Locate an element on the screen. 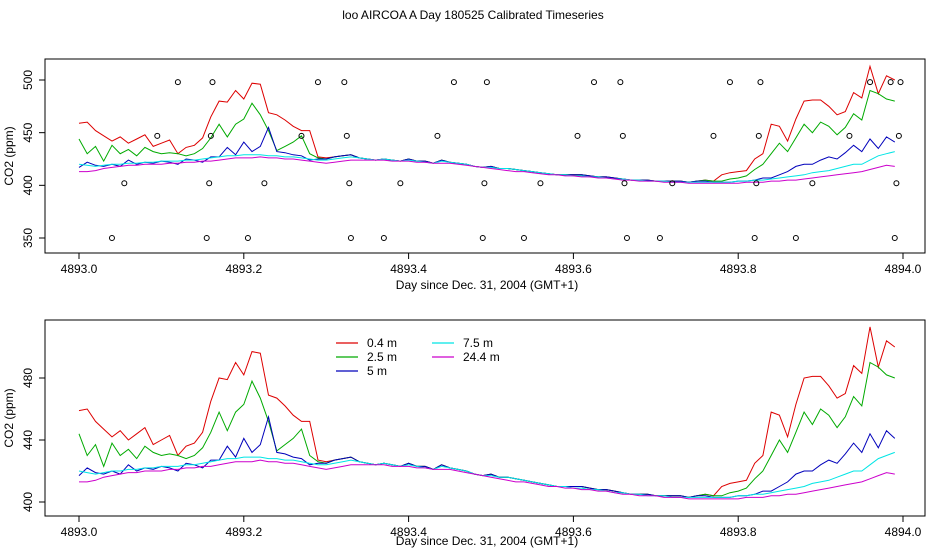 Image resolution: width=950 pixels, height=550 pixels. top-x-tick-label: 4893.6 is located at coordinates (573, 269).